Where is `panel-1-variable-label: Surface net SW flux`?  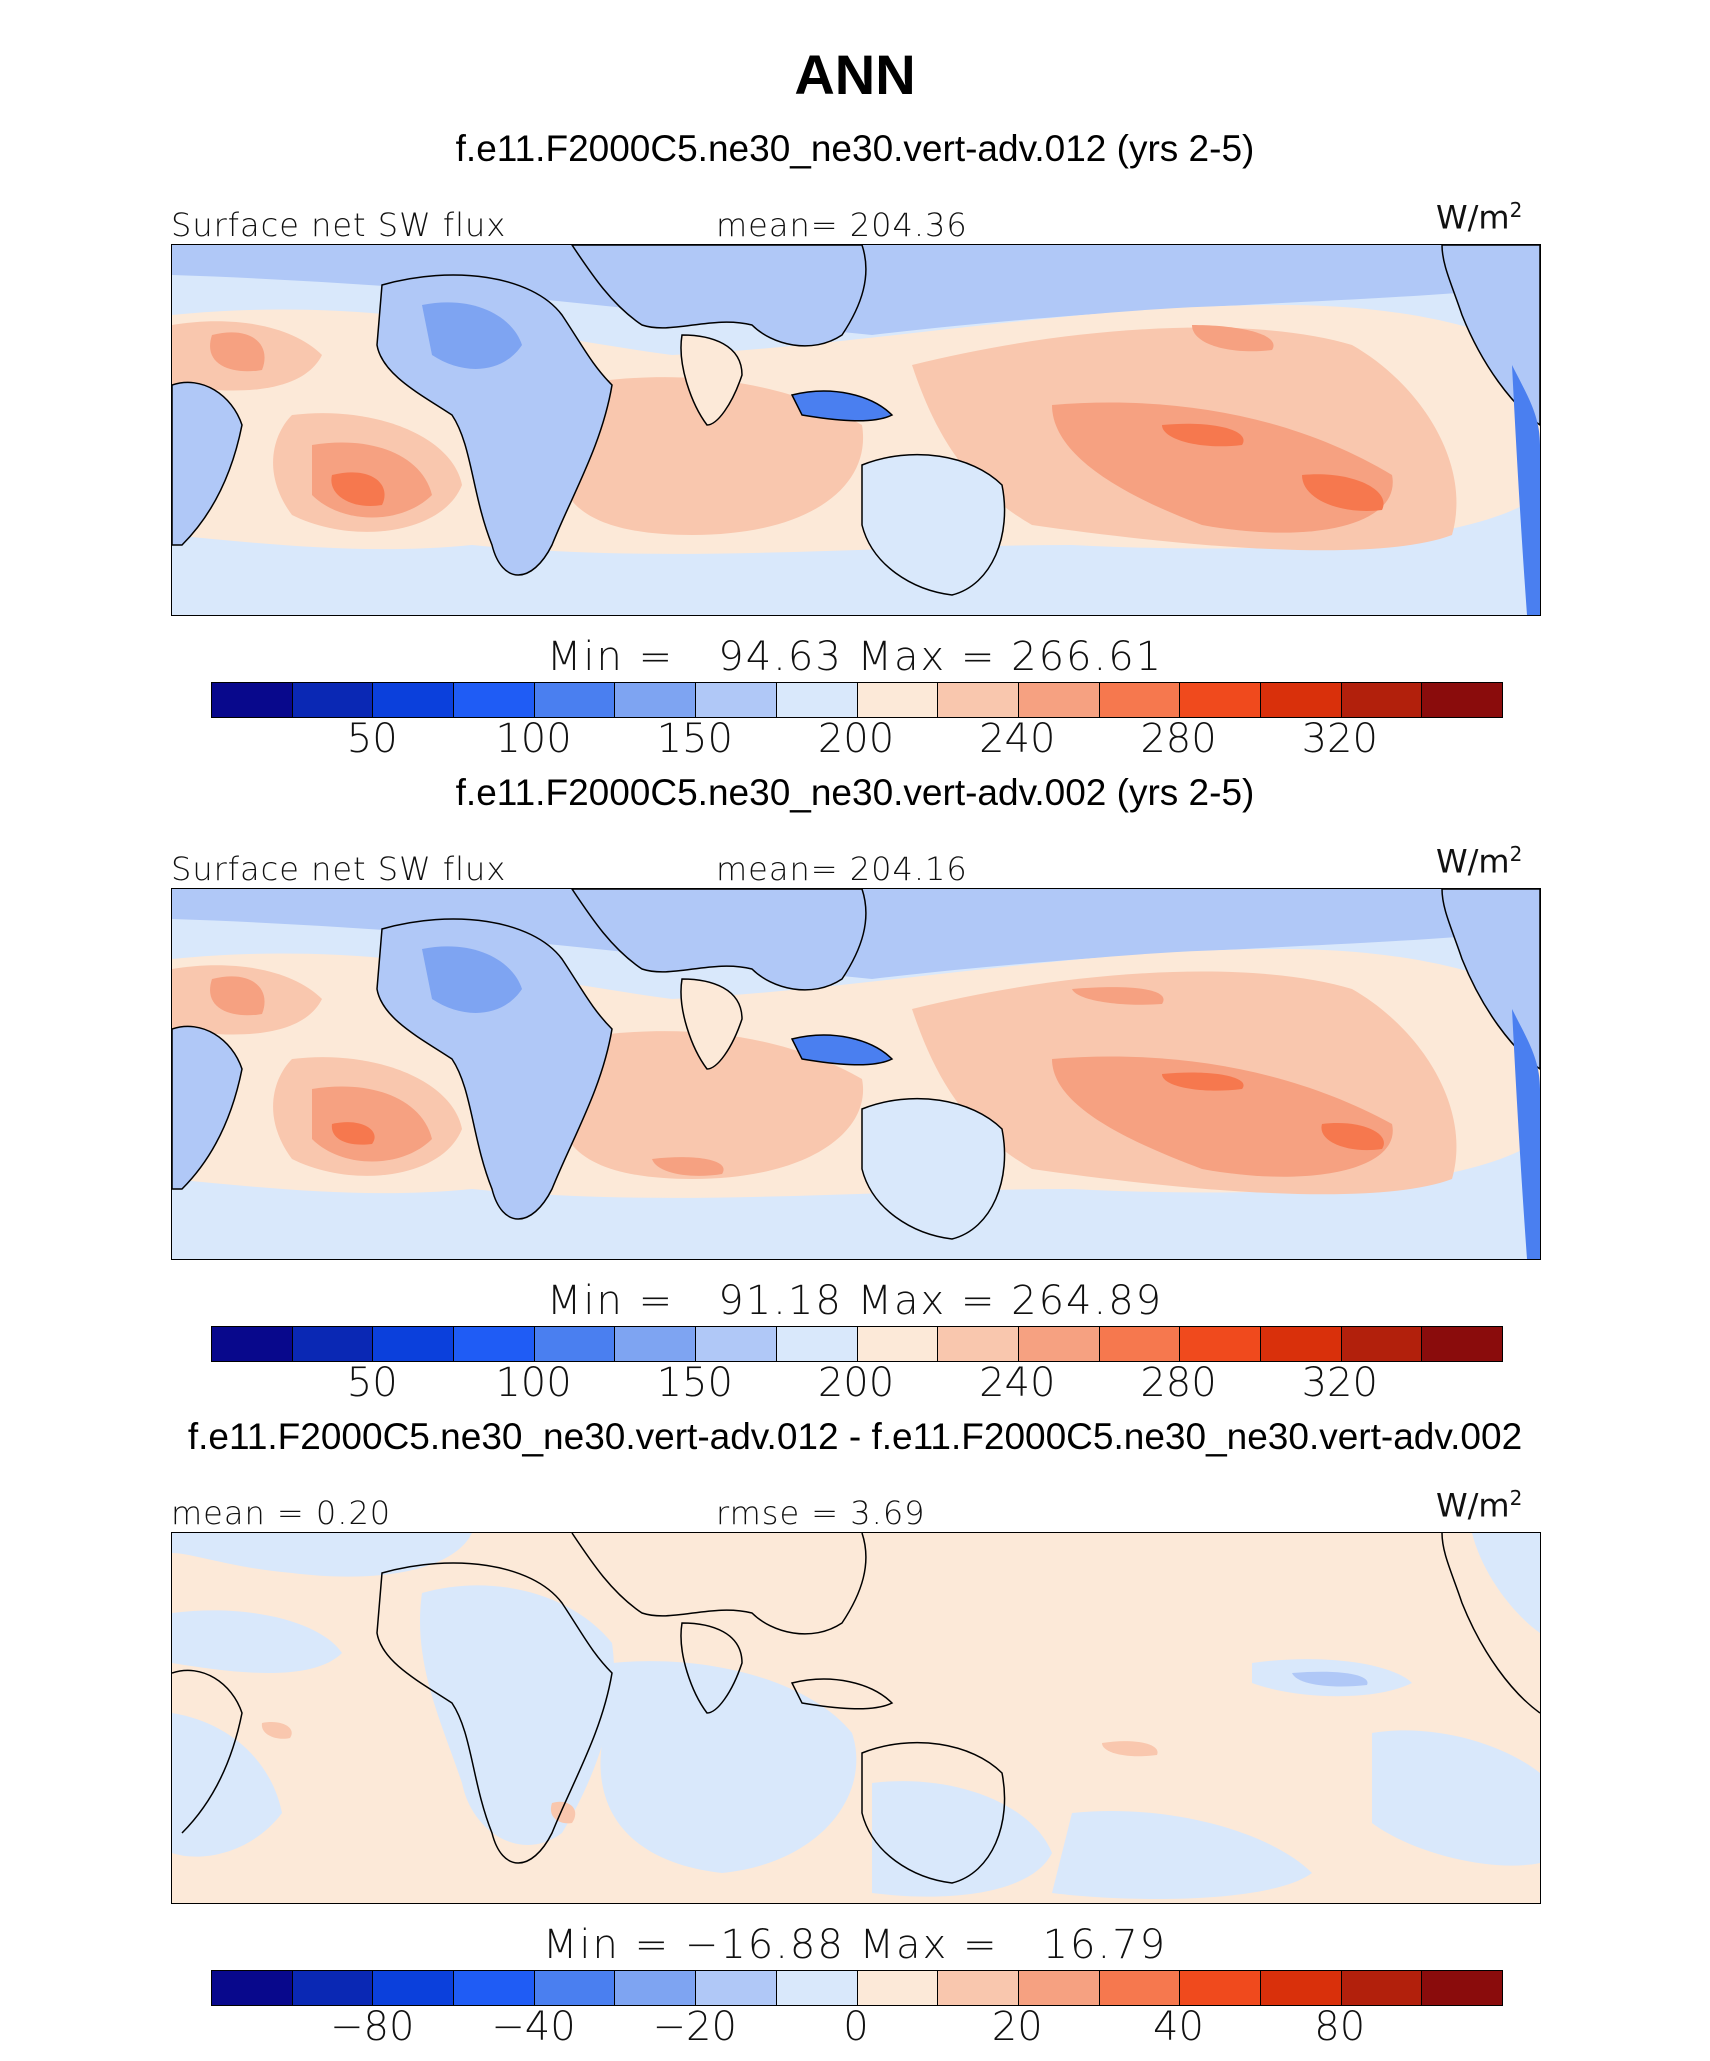 panel-1-variable-label: Surface net SW flux is located at coordinates (339, 225).